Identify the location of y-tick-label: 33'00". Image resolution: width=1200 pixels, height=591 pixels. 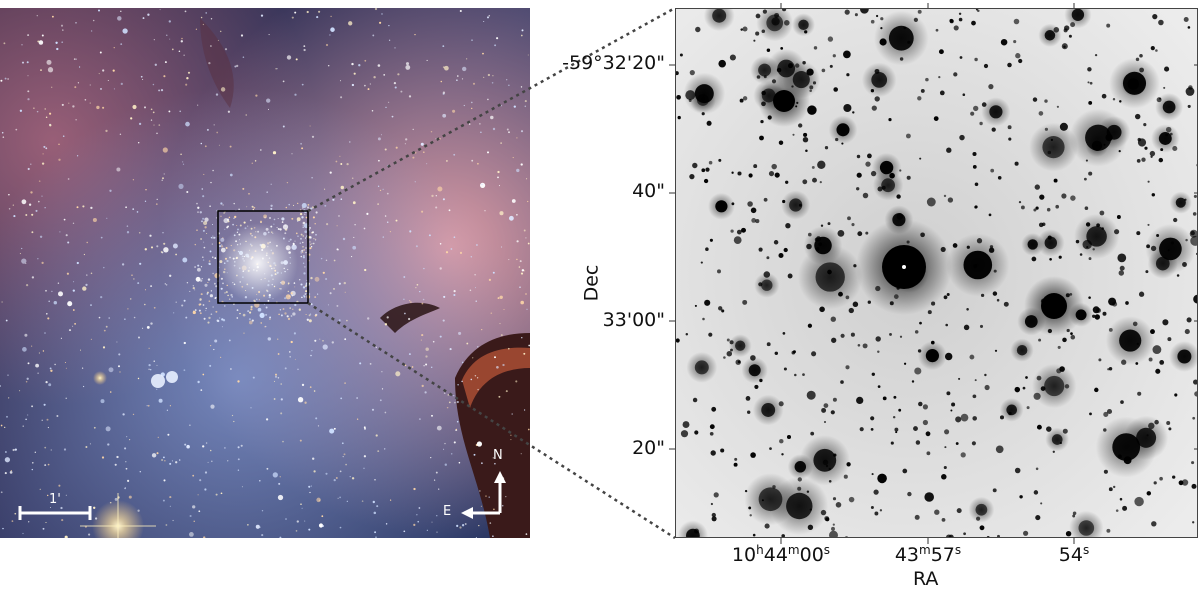
(633, 320).